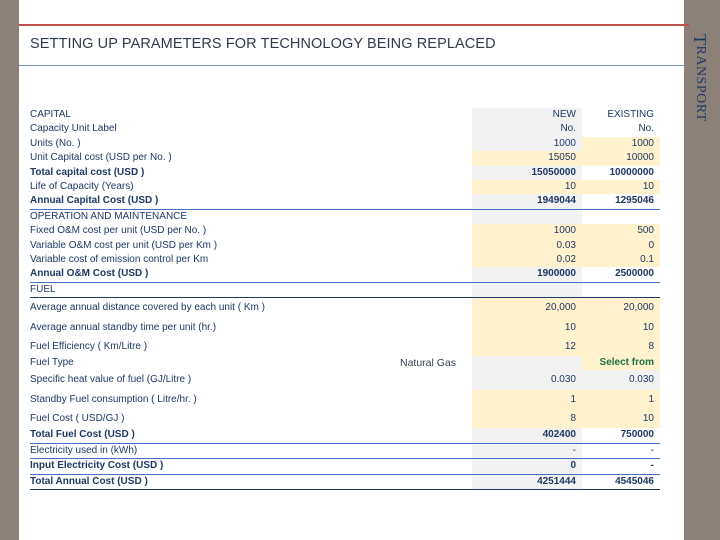 This screenshot has height=540, width=720. Describe the element at coordinates (527, 419) in the screenshot. I see `new-value: 8` at that location.